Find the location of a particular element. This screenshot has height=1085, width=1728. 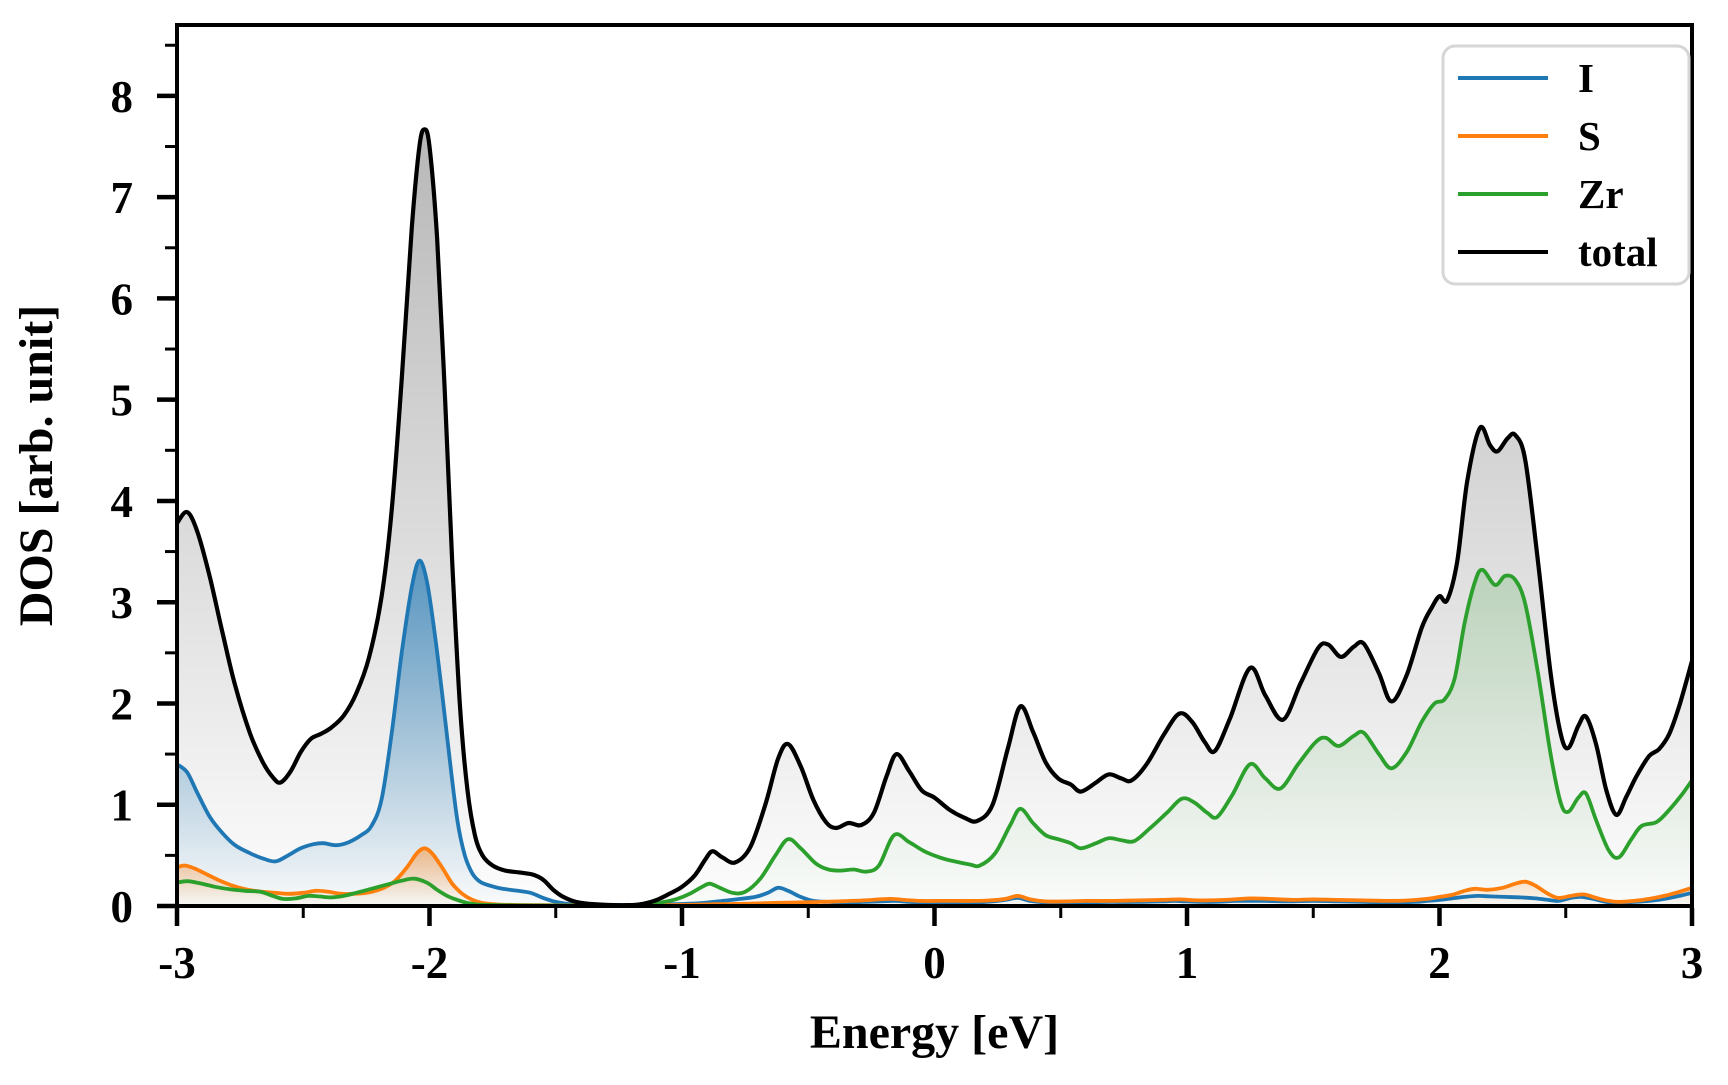

legend: IS Zr total is located at coordinates (1566, 165).